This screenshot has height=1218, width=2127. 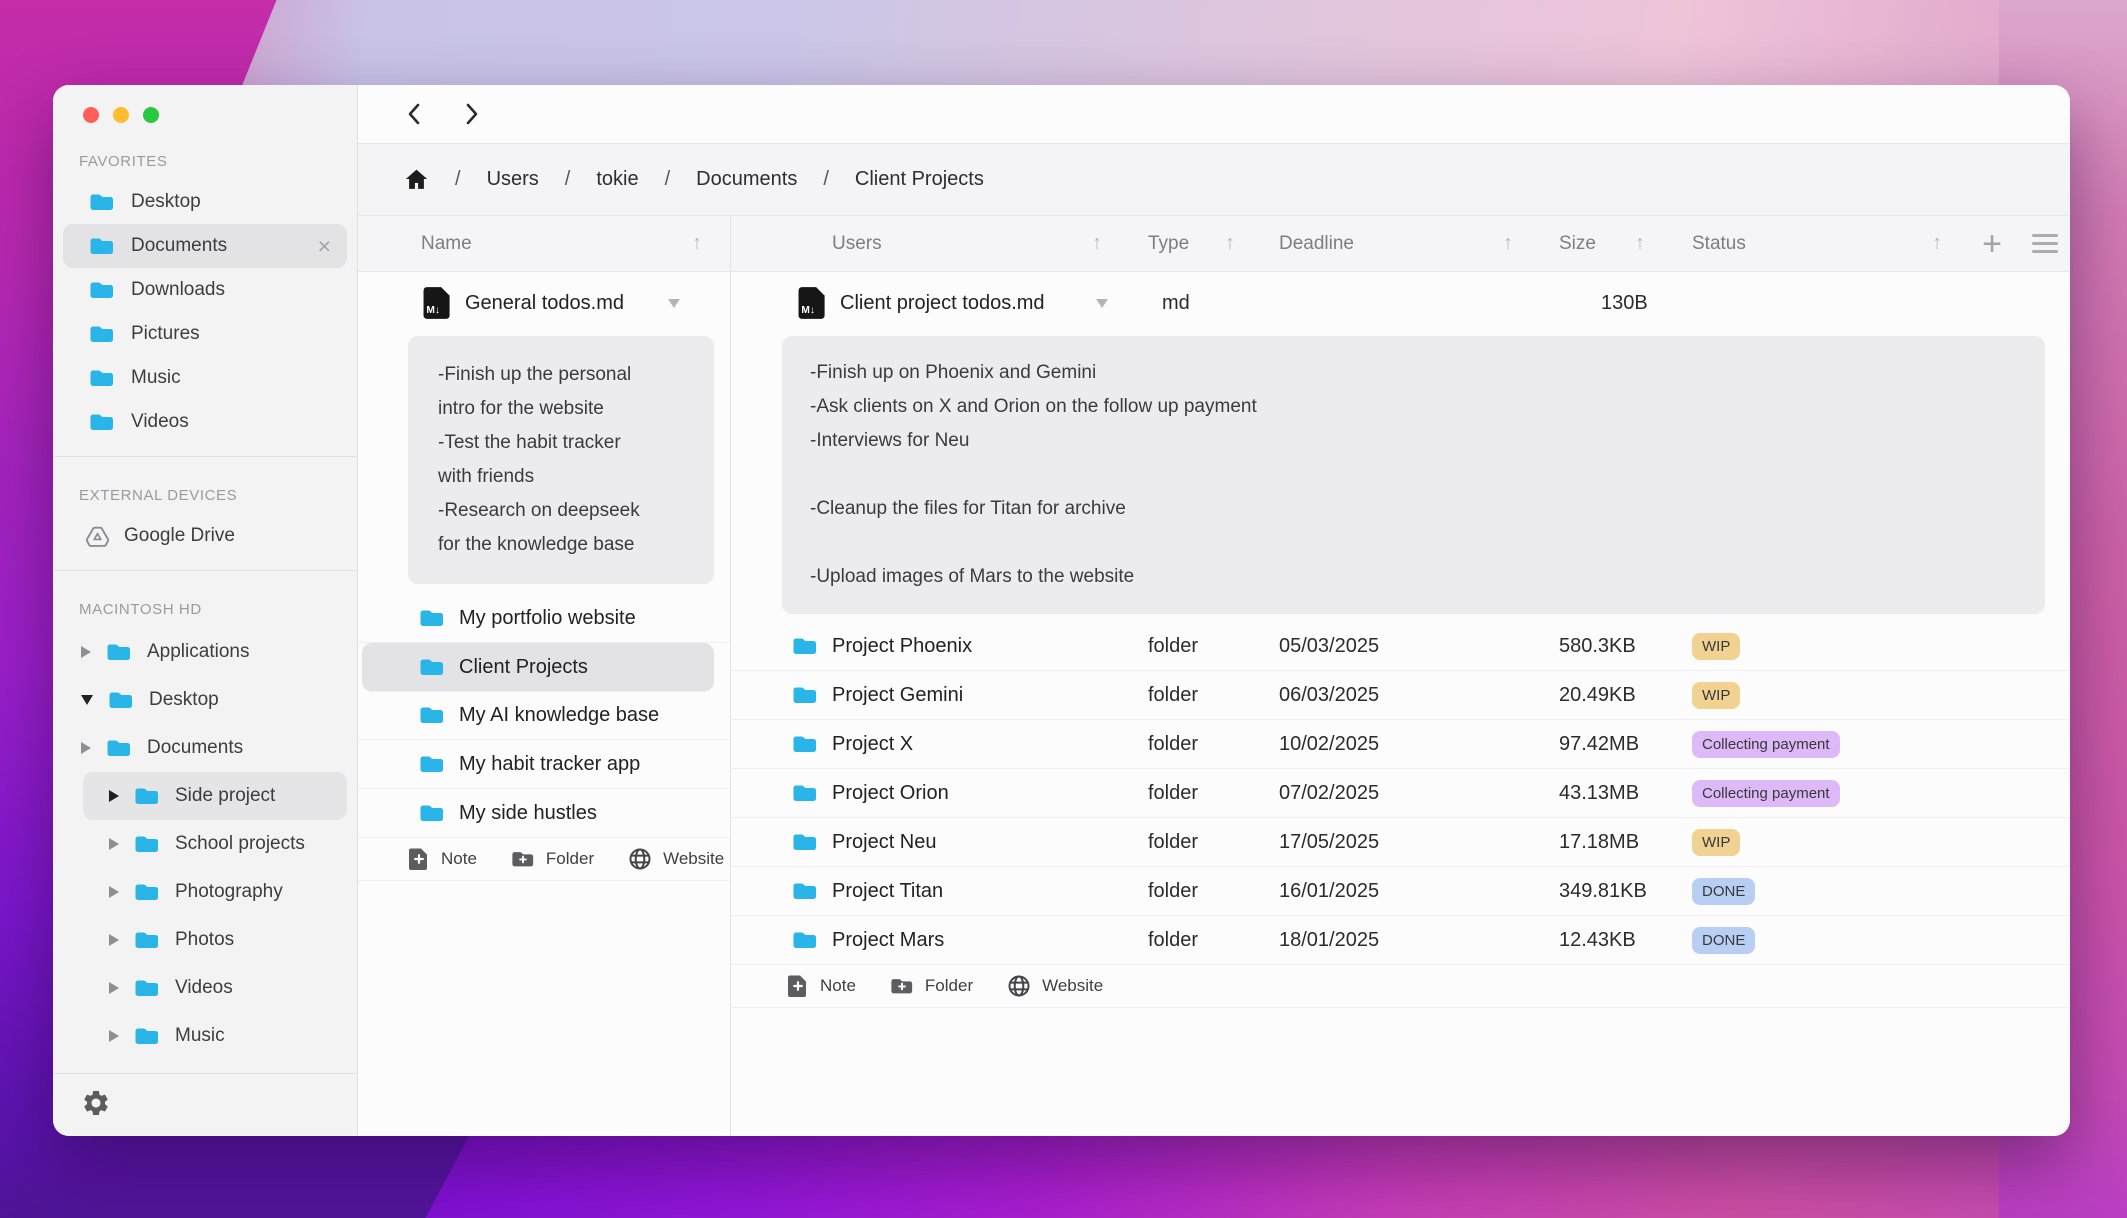 I want to click on sidebar-item-school-projects: School projects, so click(x=205, y=844).